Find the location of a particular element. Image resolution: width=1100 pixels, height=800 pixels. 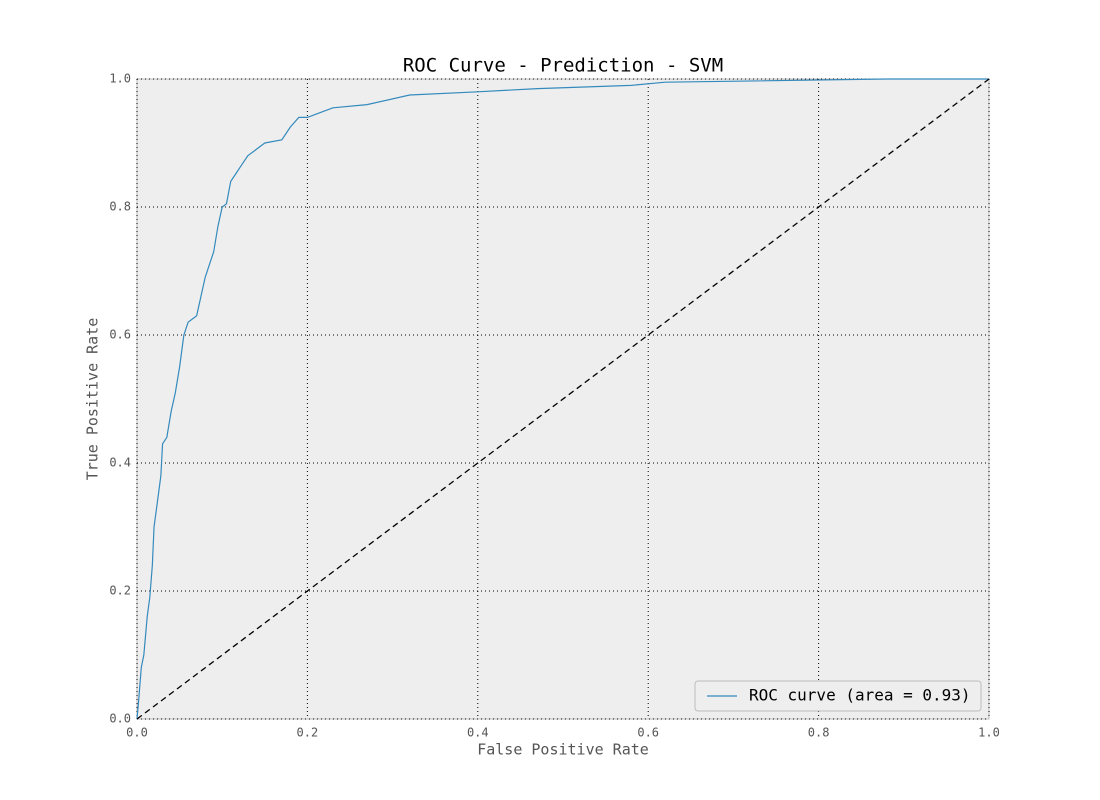

y-tick-label: 1.0 is located at coordinates (120, 79).